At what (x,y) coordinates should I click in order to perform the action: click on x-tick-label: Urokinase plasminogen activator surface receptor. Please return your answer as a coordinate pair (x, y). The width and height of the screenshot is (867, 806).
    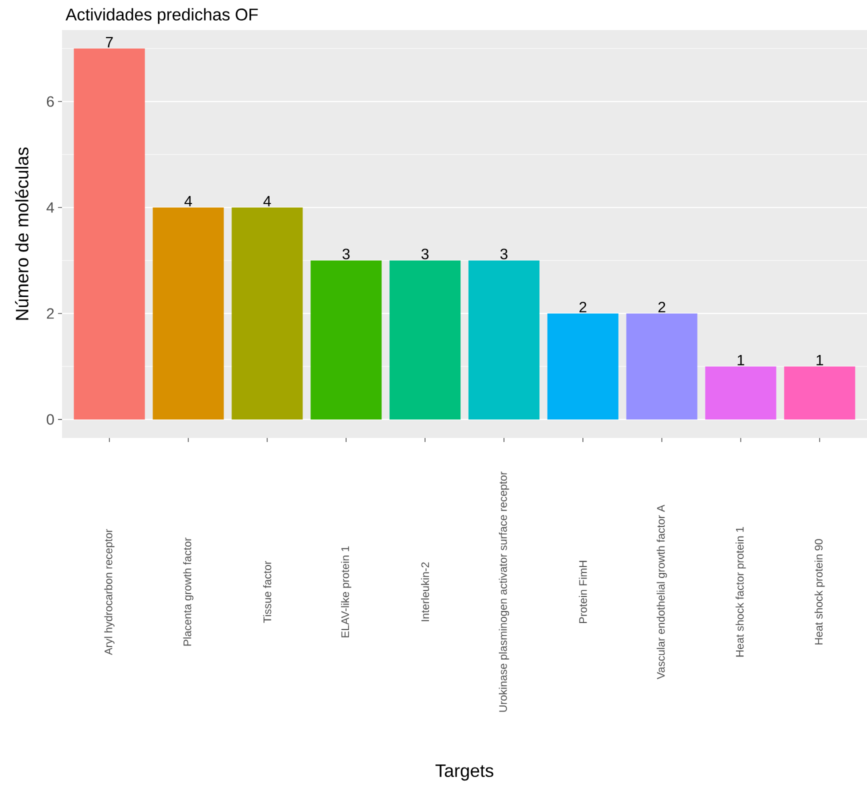
    Looking at the image, I should click on (504, 592).